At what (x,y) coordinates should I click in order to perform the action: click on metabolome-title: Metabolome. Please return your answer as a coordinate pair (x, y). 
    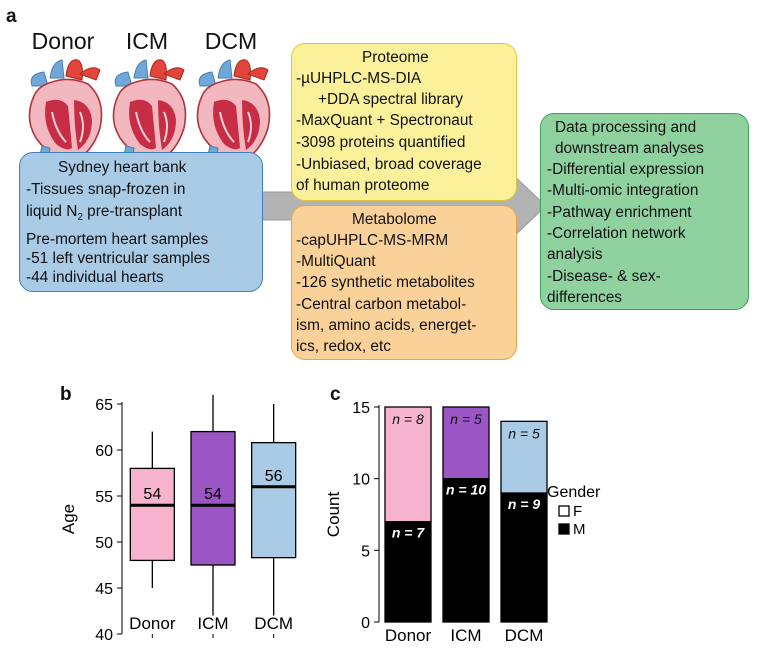
    Looking at the image, I should click on (394, 219).